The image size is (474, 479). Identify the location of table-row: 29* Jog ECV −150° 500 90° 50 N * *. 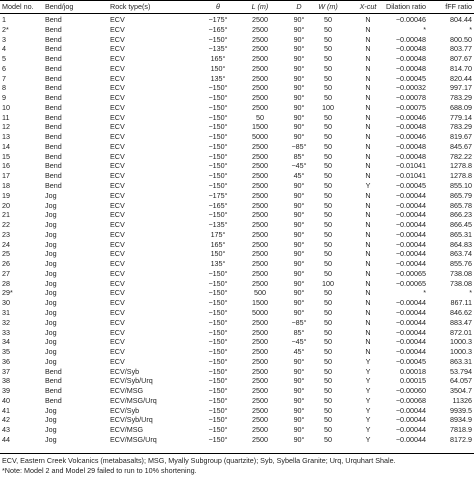
(237, 293).